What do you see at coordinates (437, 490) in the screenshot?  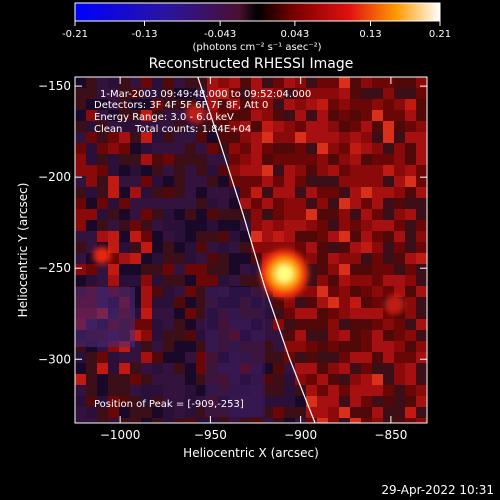 I see `timestamp: 29-Apr-2022 10:31` at bounding box center [437, 490].